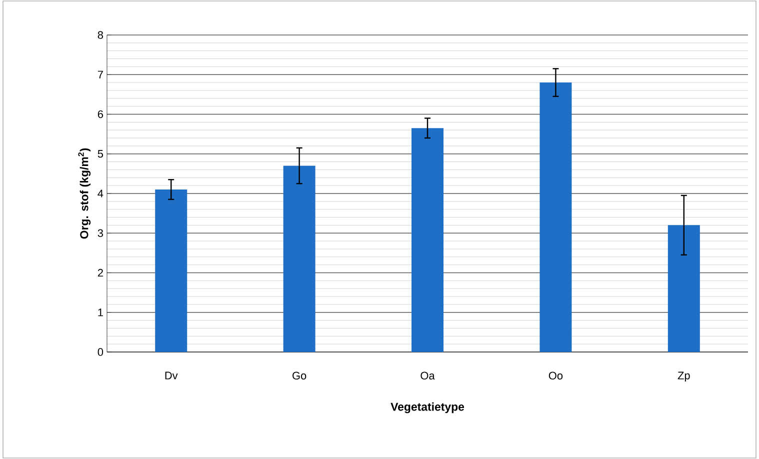  What do you see at coordinates (684, 377) in the screenshot?
I see `x-tick-label: Zp` at bounding box center [684, 377].